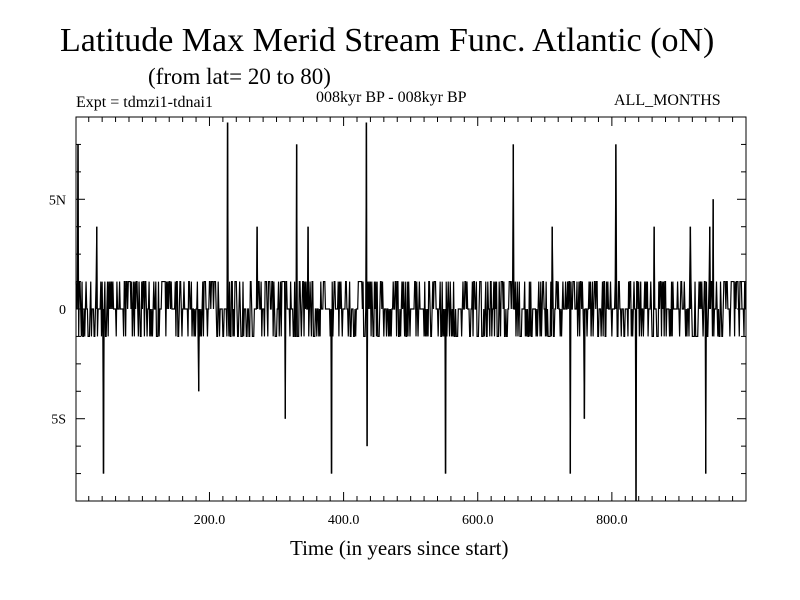  I want to click on experiment-label: Expt = tdmzi1-tdnai1, so click(144, 102).